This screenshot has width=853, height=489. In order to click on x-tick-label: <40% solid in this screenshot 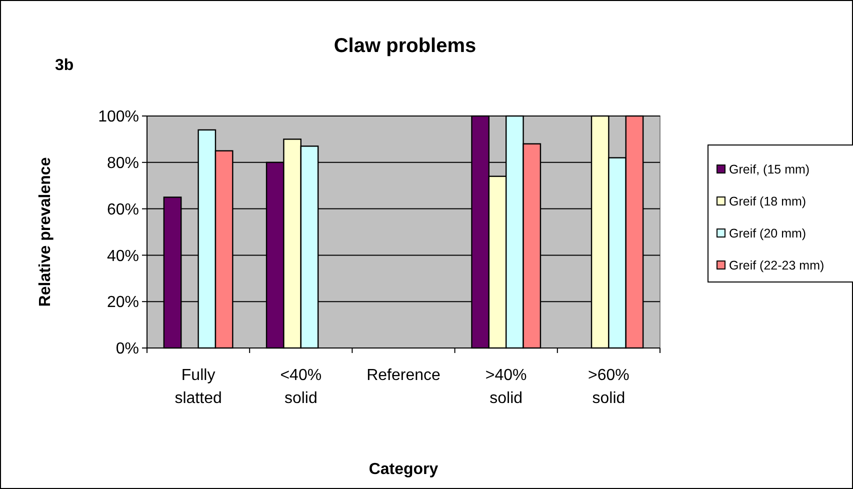, I will do `click(301, 387)`.